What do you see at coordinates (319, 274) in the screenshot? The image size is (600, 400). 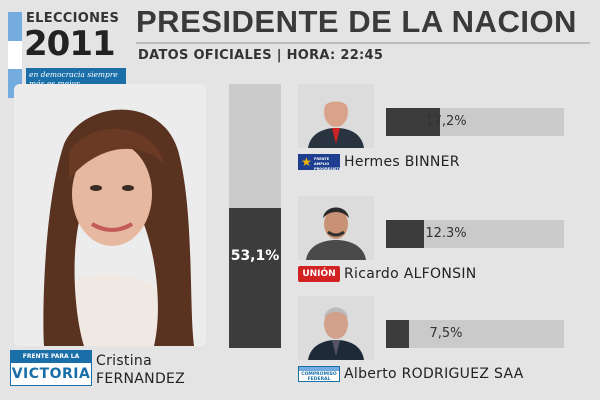 I see `party-logo-union: UNIÓN` at bounding box center [319, 274].